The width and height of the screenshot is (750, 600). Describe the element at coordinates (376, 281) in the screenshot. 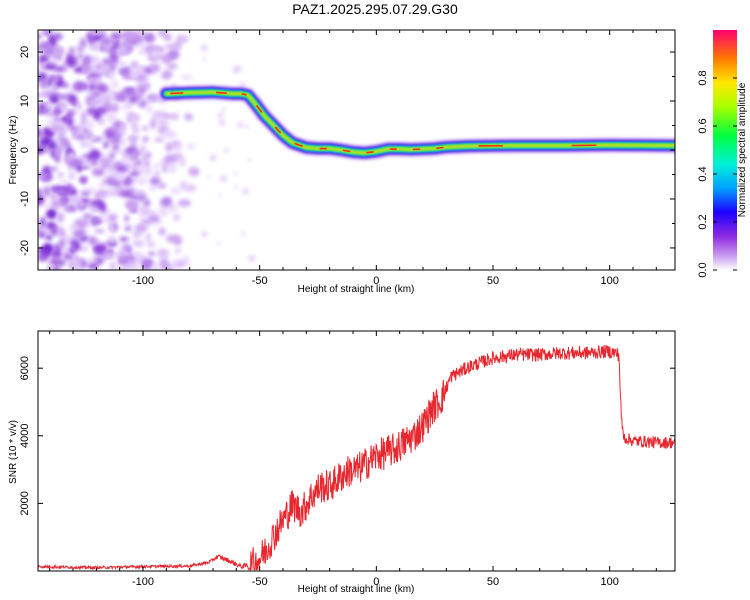

I see `x-tick-label: 0` at that location.